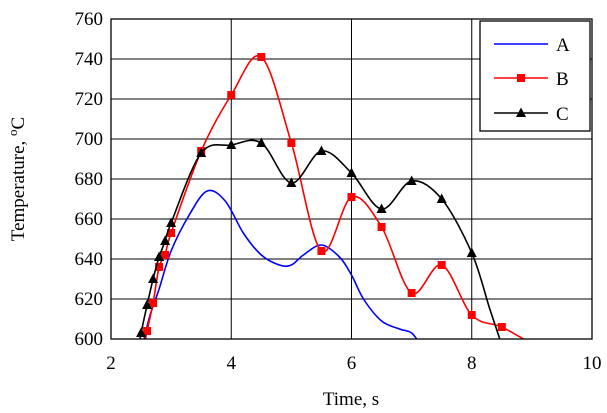 The width and height of the screenshot is (607, 413). I want to click on x-tick-labels: 2 4 6 8 10, so click(353, 363).